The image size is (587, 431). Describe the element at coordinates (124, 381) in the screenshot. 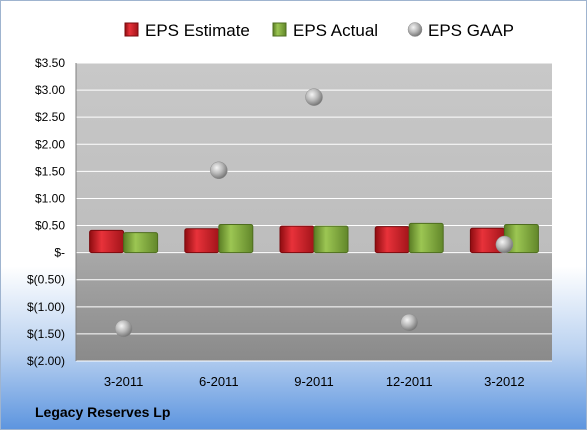

I see `x-tick-label: 3-2011` at that location.